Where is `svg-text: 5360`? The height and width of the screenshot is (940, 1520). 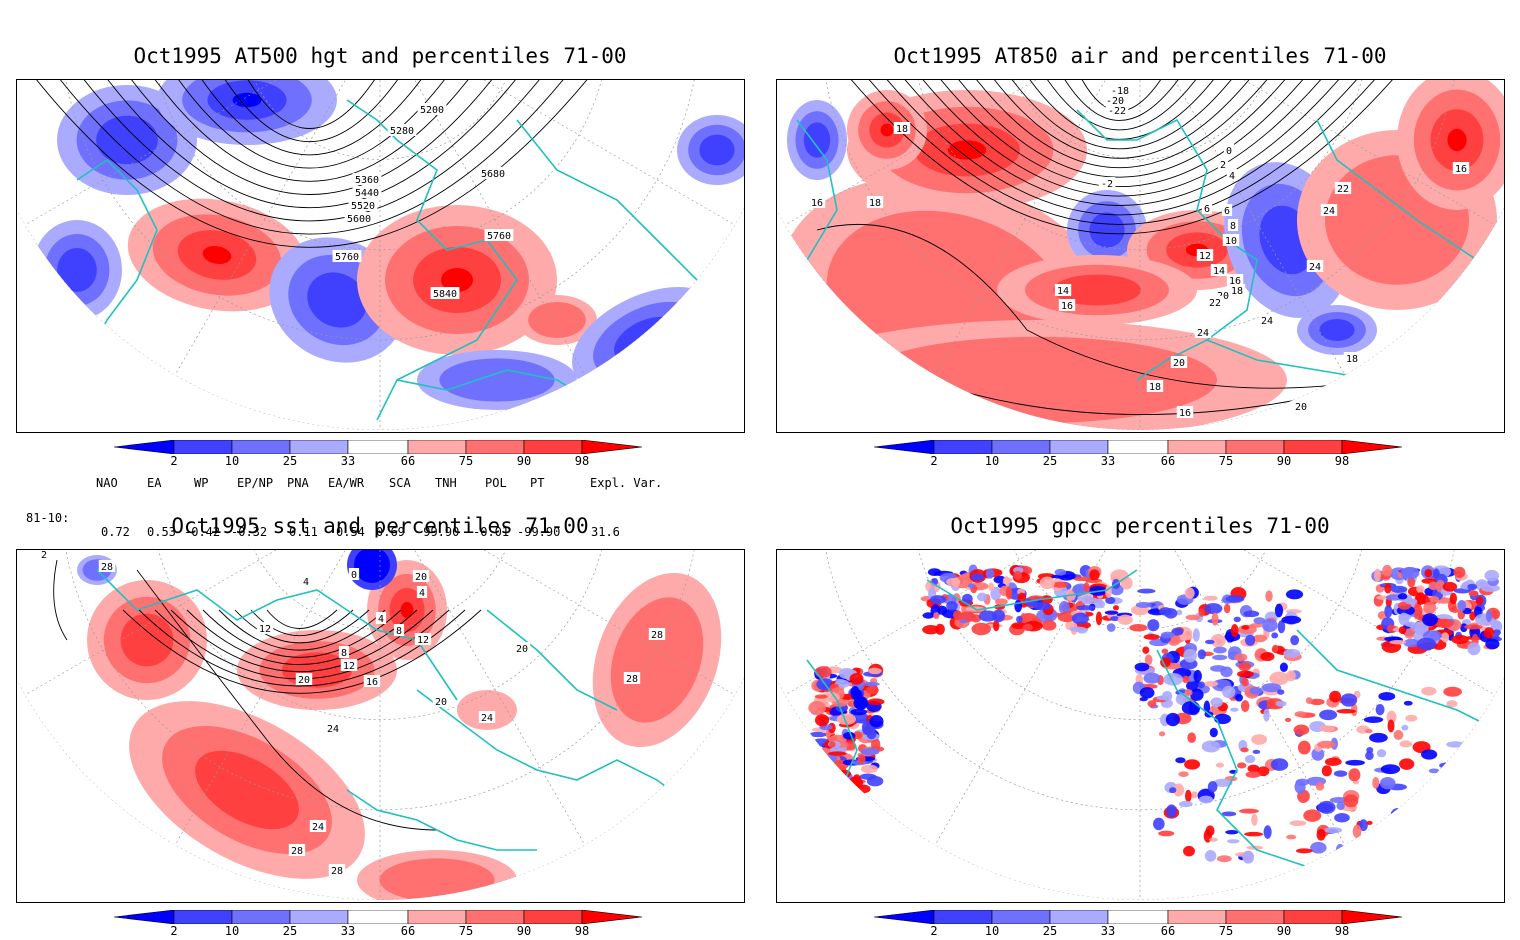
svg-text: 5360 is located at coordinates (367, 180).